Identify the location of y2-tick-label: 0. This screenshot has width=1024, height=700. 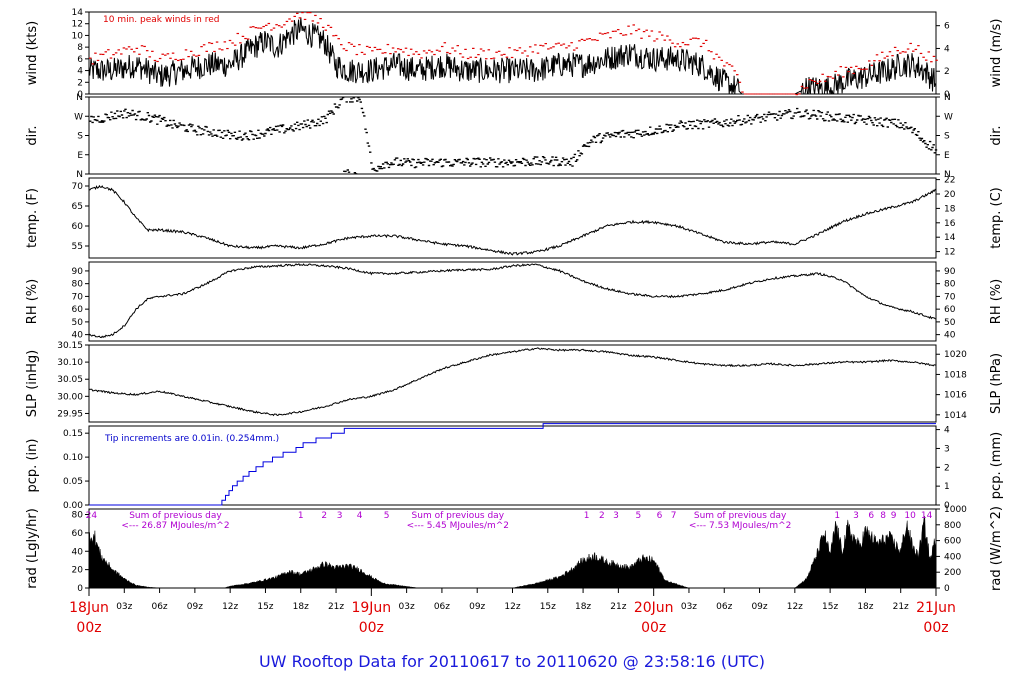
(947, 589).